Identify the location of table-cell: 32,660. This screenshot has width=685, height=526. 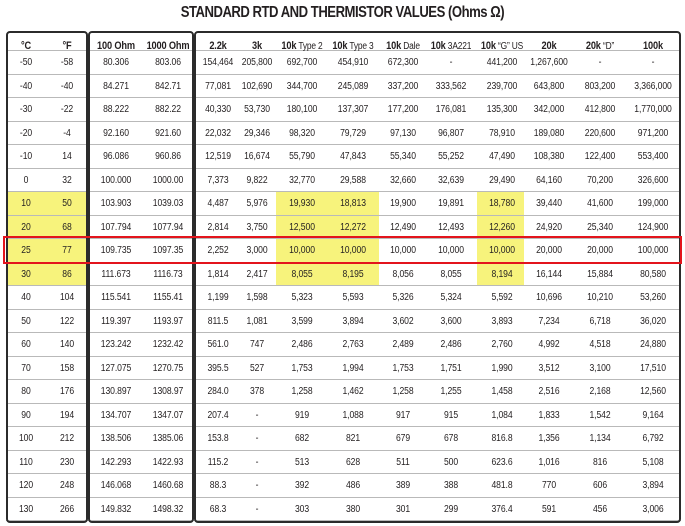
(403, 180).